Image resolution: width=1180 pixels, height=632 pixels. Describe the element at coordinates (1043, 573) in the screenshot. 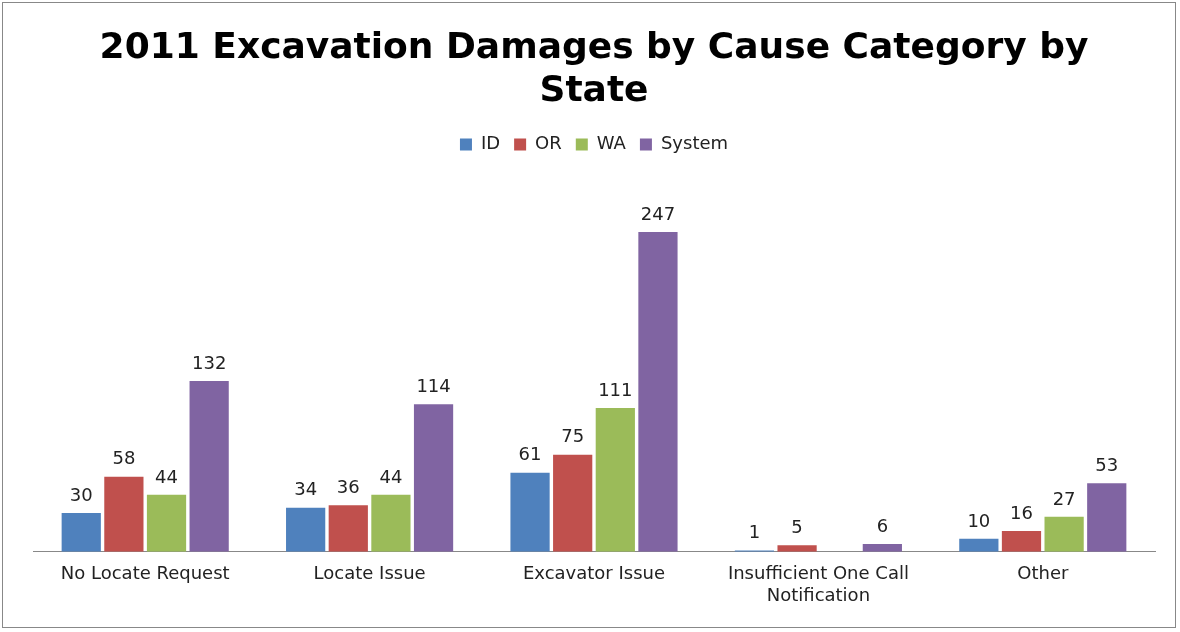

I see `x-tick-label: Other` at that location.